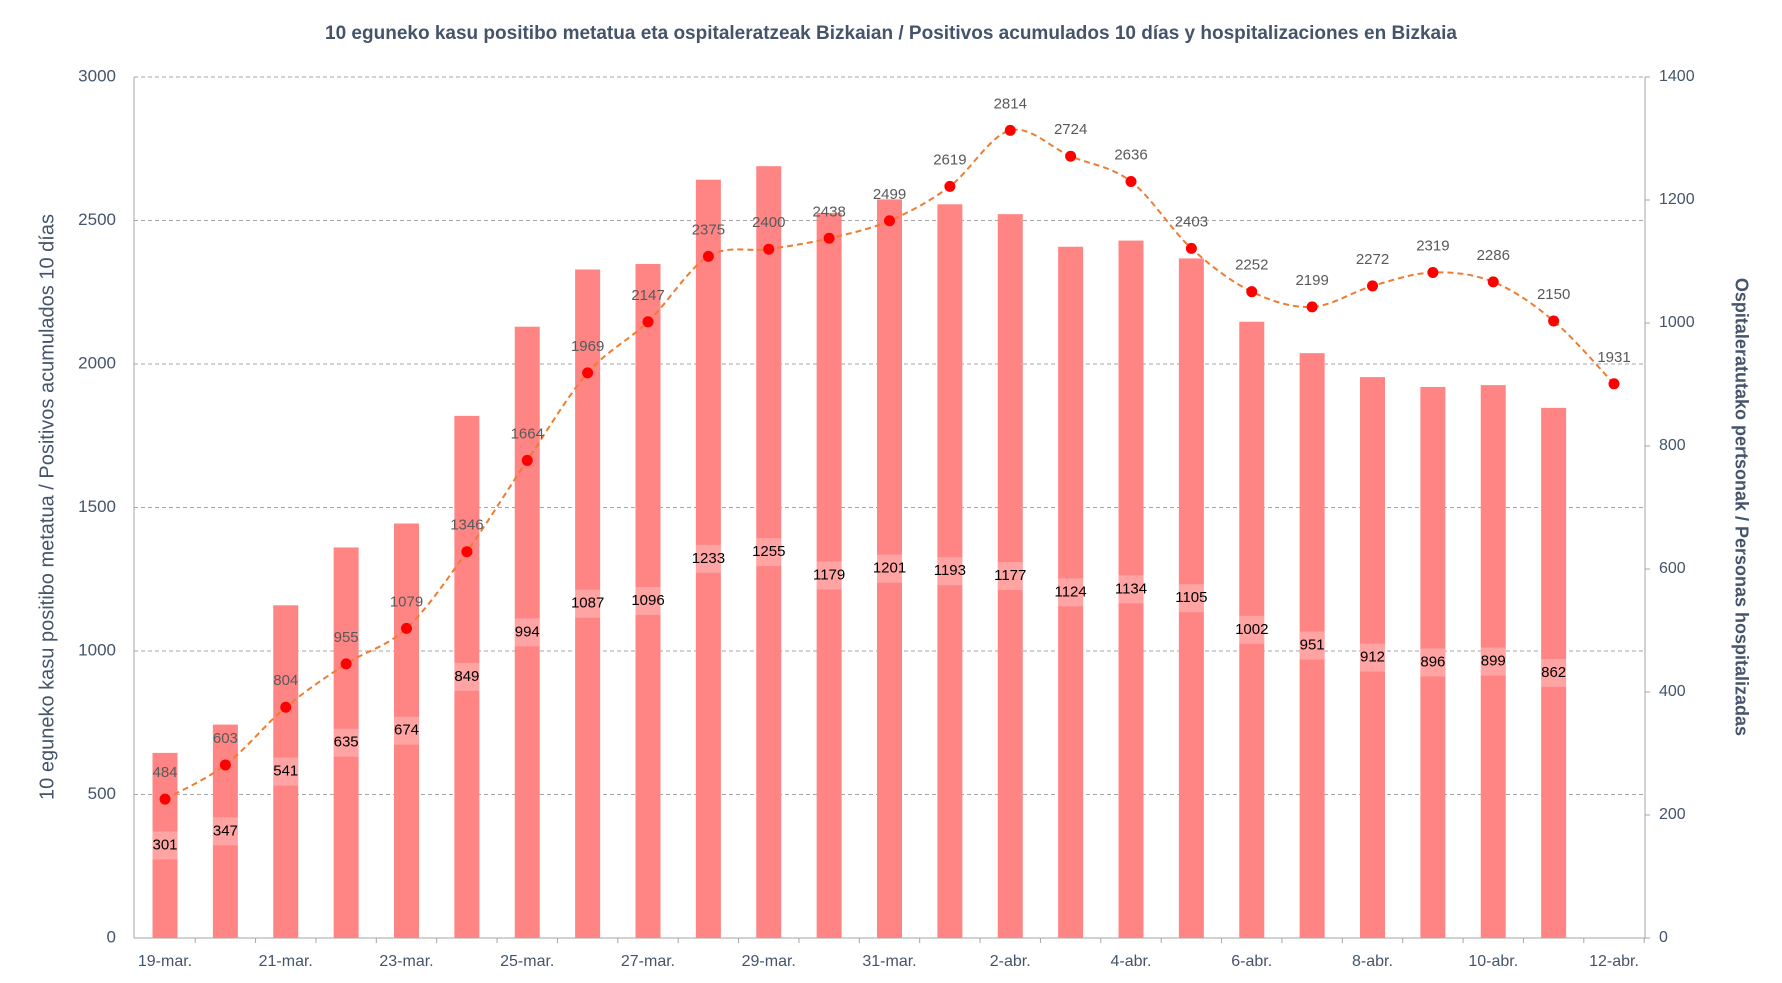 This screenshot has width=1782, height=983. Describe the element at coordinates (97, 649) in the screenshot. I see `y-tick-label: 1000` at that location.